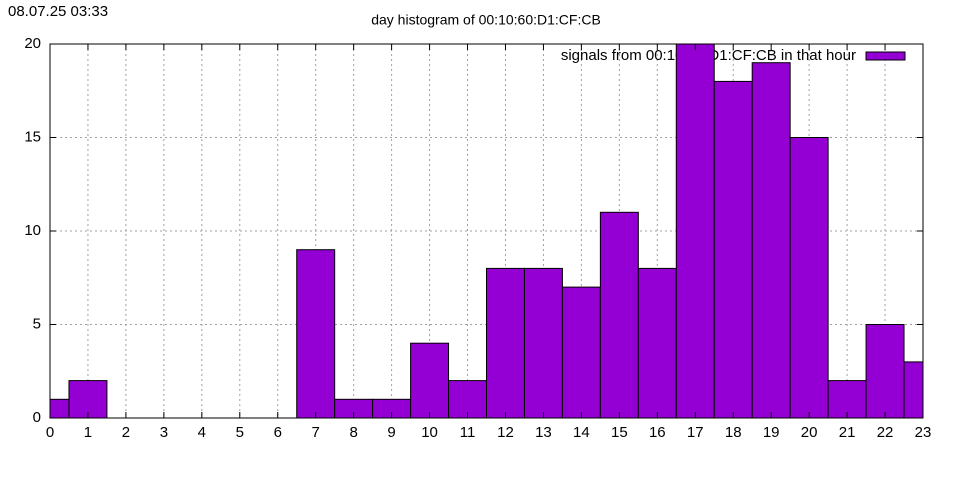 This screenshot has height=480, width=960. I want to click on y-tick-label: 5, so click(37, 323).